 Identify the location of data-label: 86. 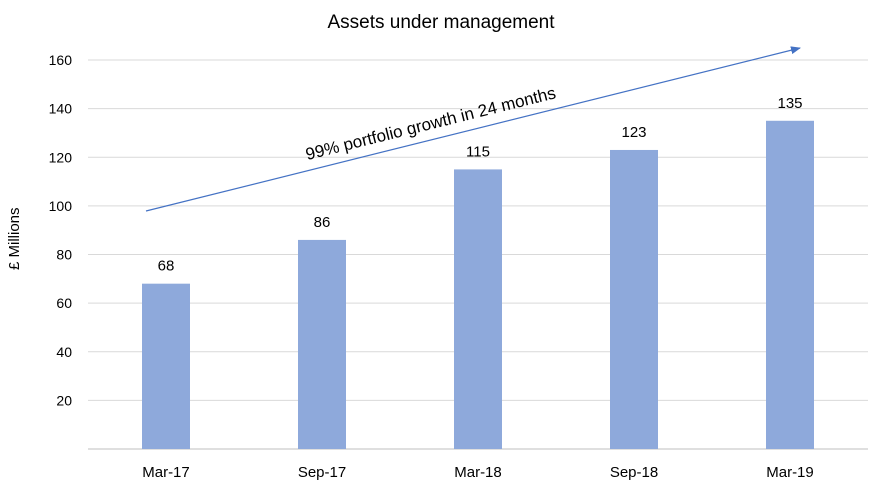
(322, 222).